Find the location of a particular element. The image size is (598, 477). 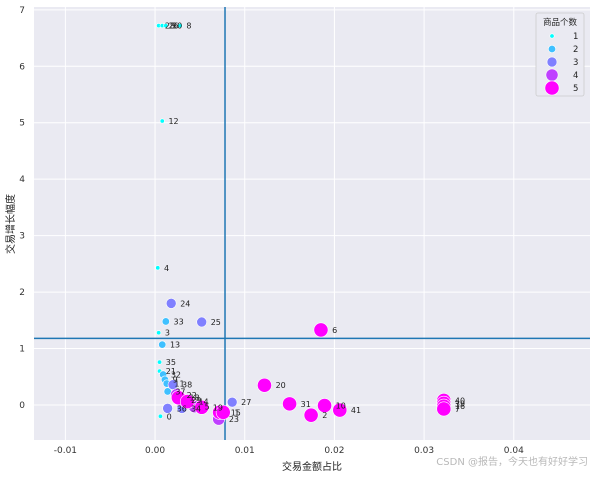

point-label: 1 is located at coordinates (236, 412).